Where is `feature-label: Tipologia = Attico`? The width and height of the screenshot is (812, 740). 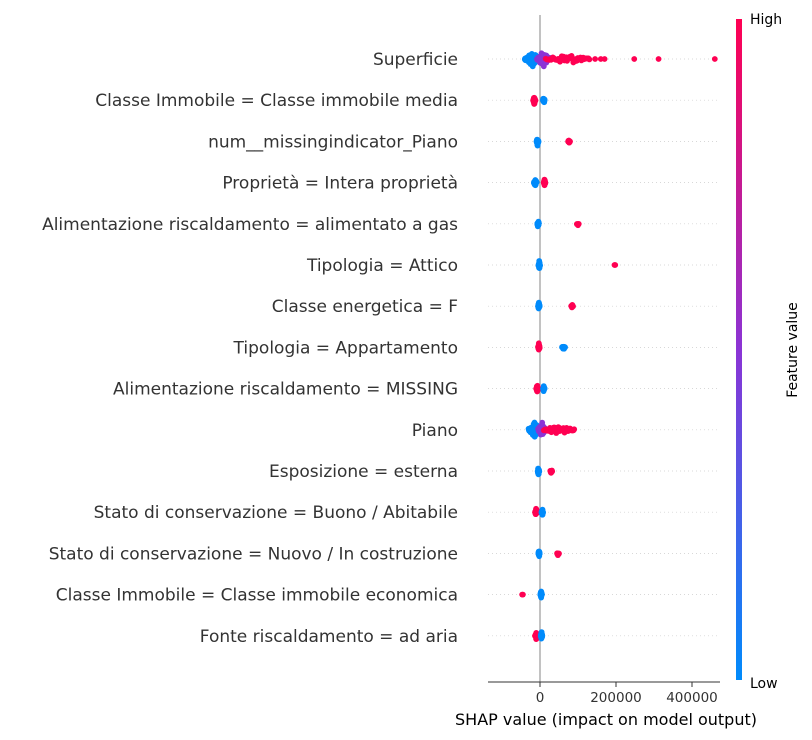
feature-label: Tipologia = Attico is located at coordinates (382, 266).